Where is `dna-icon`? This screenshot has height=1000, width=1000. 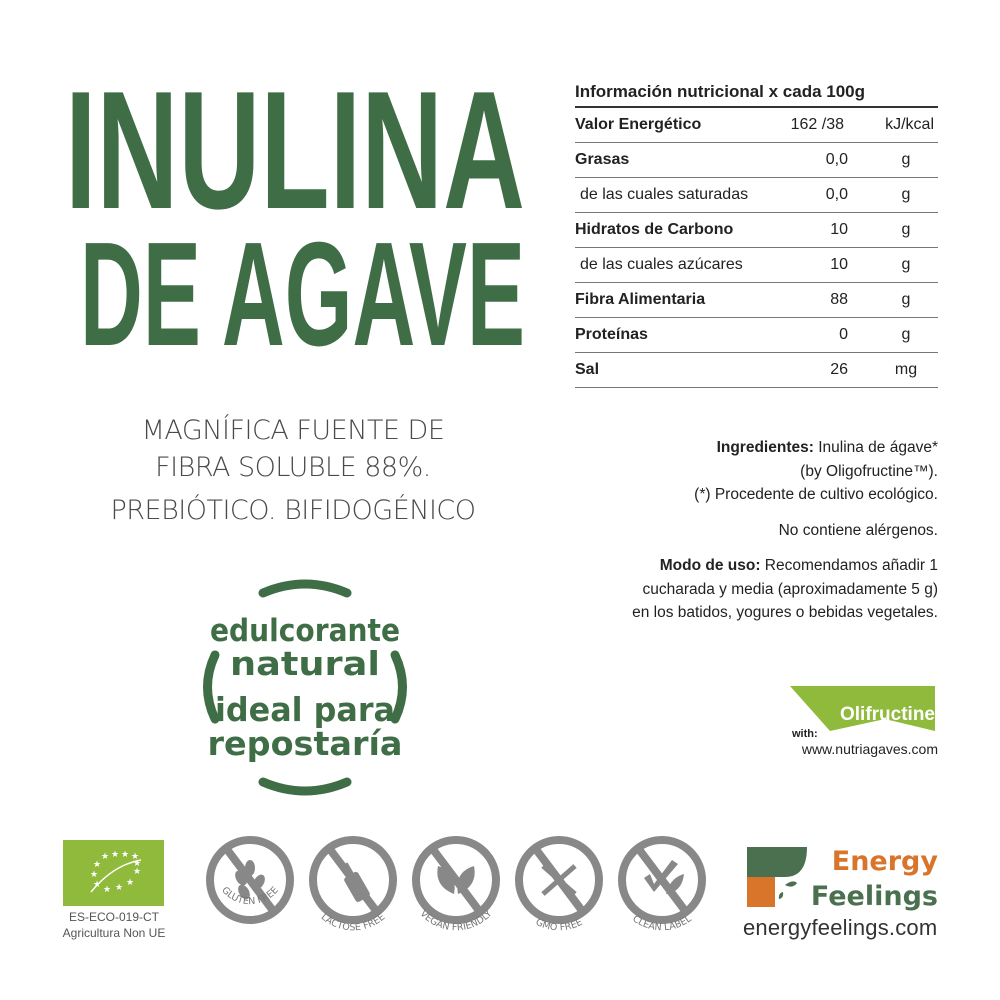 dna-icon is located at coordinates (559, 880).